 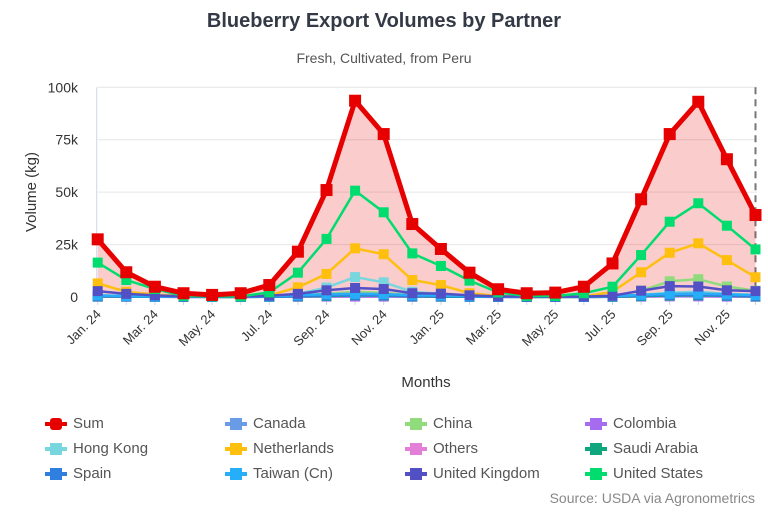 I want to click on legend-item-canada: Canada, so click(x=315, y=423).